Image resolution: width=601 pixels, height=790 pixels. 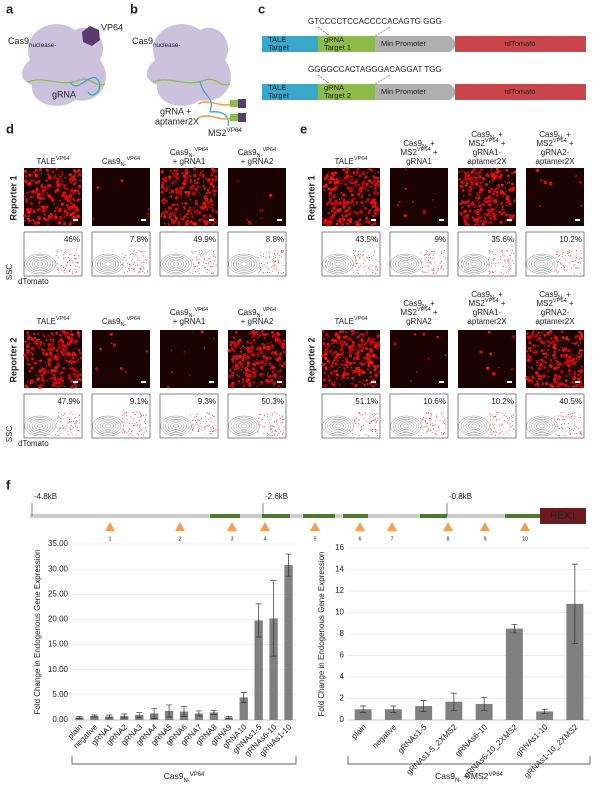 I want to click on site, so click(x=232, y=526).